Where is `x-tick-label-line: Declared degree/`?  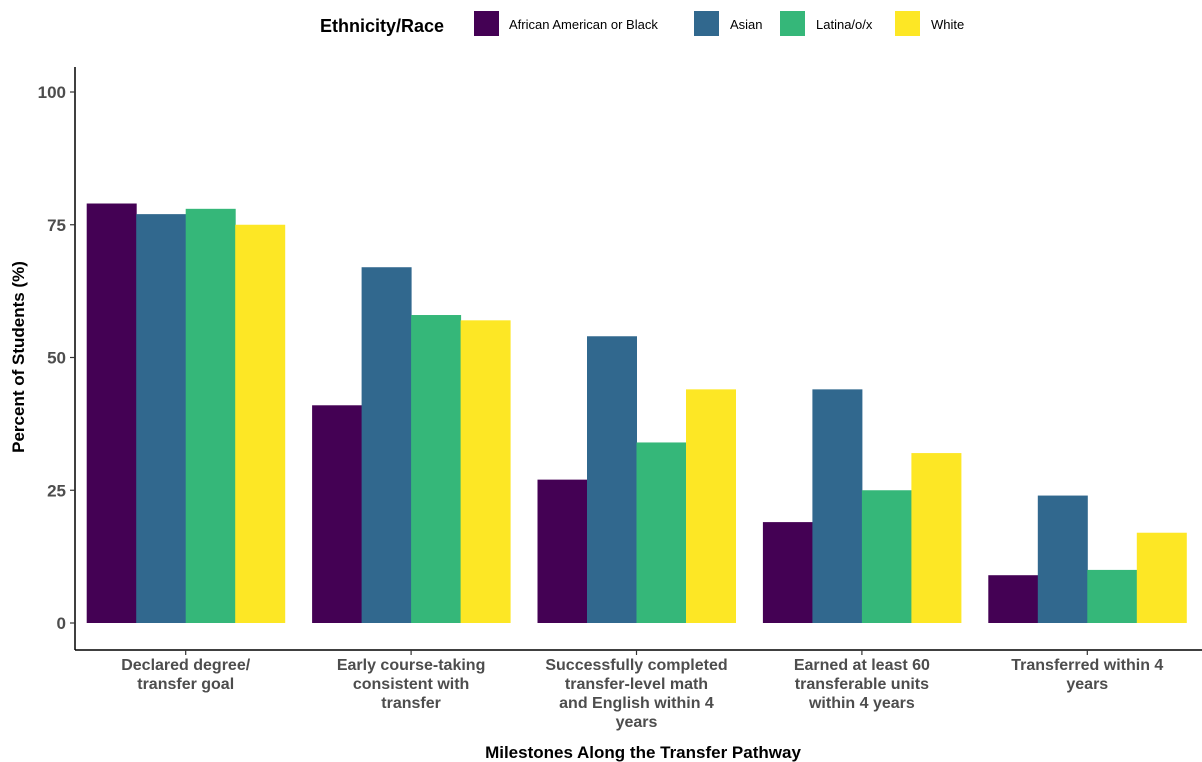
x-tick-label-line: Declared degree/ is located at coordinates (186, 665).